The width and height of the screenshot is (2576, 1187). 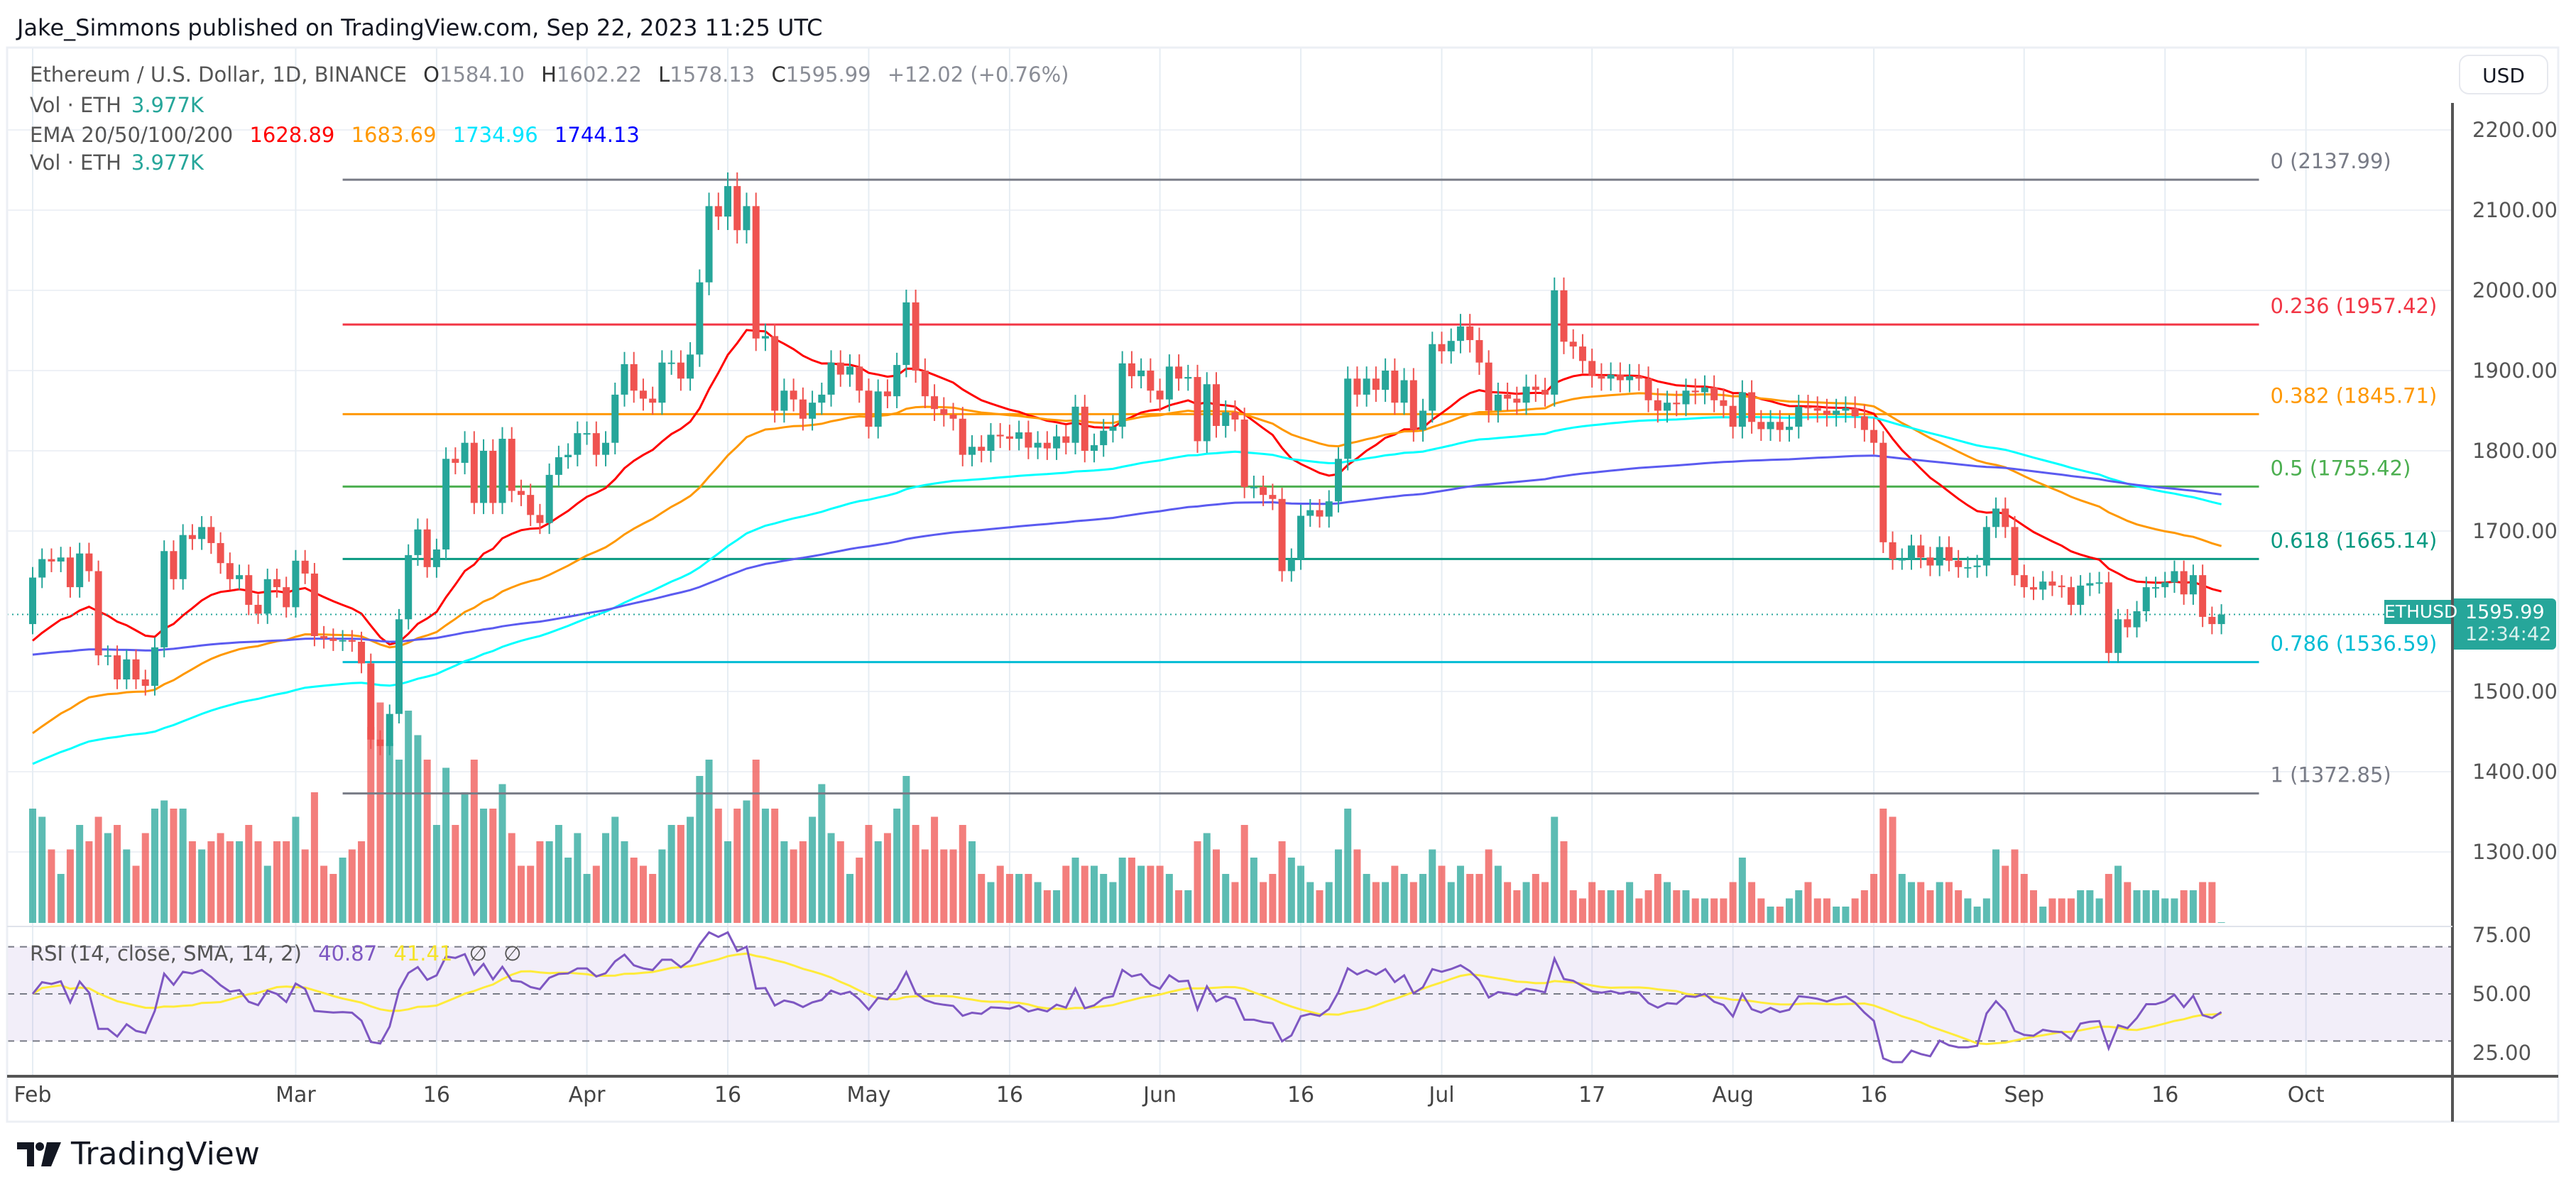 What do you see at coordinates (138, 1154) in the screenshot?
I see `tradingview-logo: TradingView` at bounding box center [138, 1154].